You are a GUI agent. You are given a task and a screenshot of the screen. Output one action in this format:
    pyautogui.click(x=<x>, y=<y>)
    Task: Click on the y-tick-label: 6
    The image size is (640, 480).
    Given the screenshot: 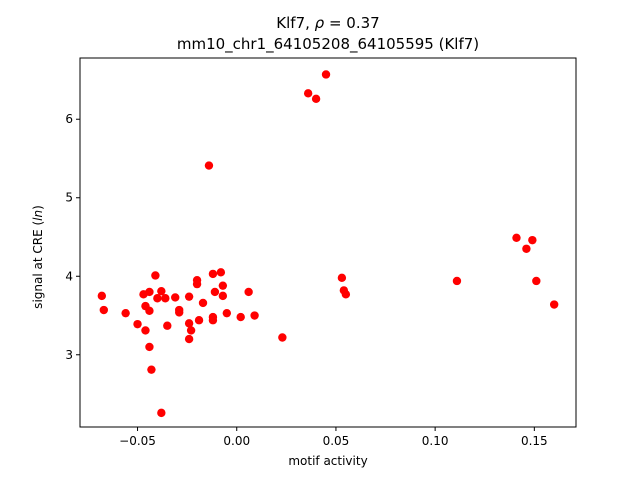 What is the action you would take?
    pyautogui.click(x=69, y=119)
    